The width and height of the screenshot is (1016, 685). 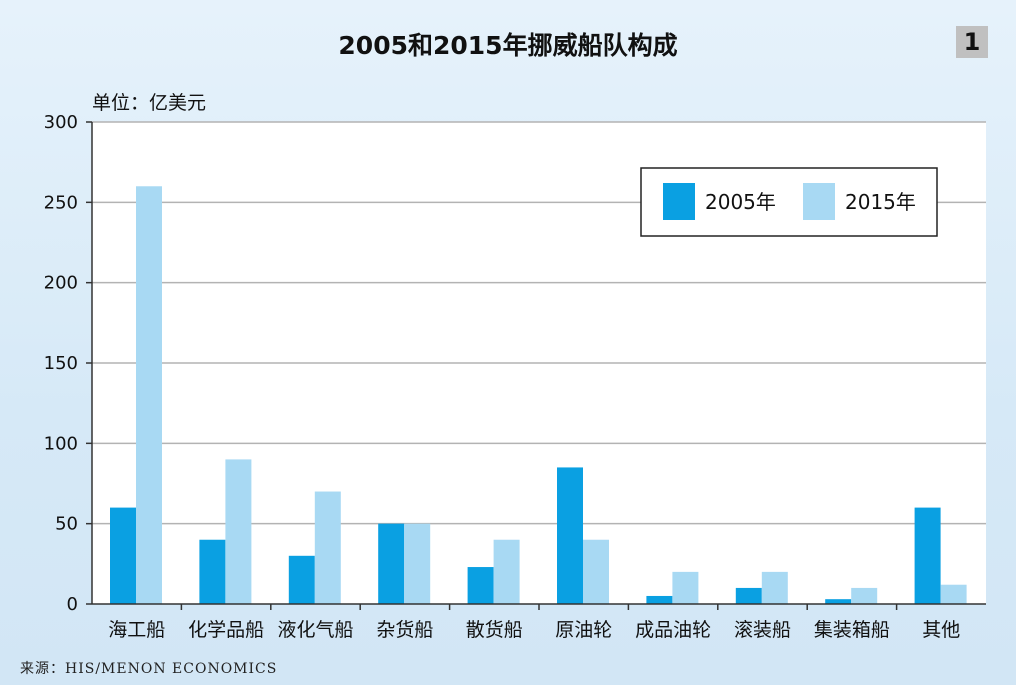 What do you see at coordinates (149, 103) in the screenshot?
I see `y-axis-unit-label: 单位：亿美元` at bounding box center [149, 103].